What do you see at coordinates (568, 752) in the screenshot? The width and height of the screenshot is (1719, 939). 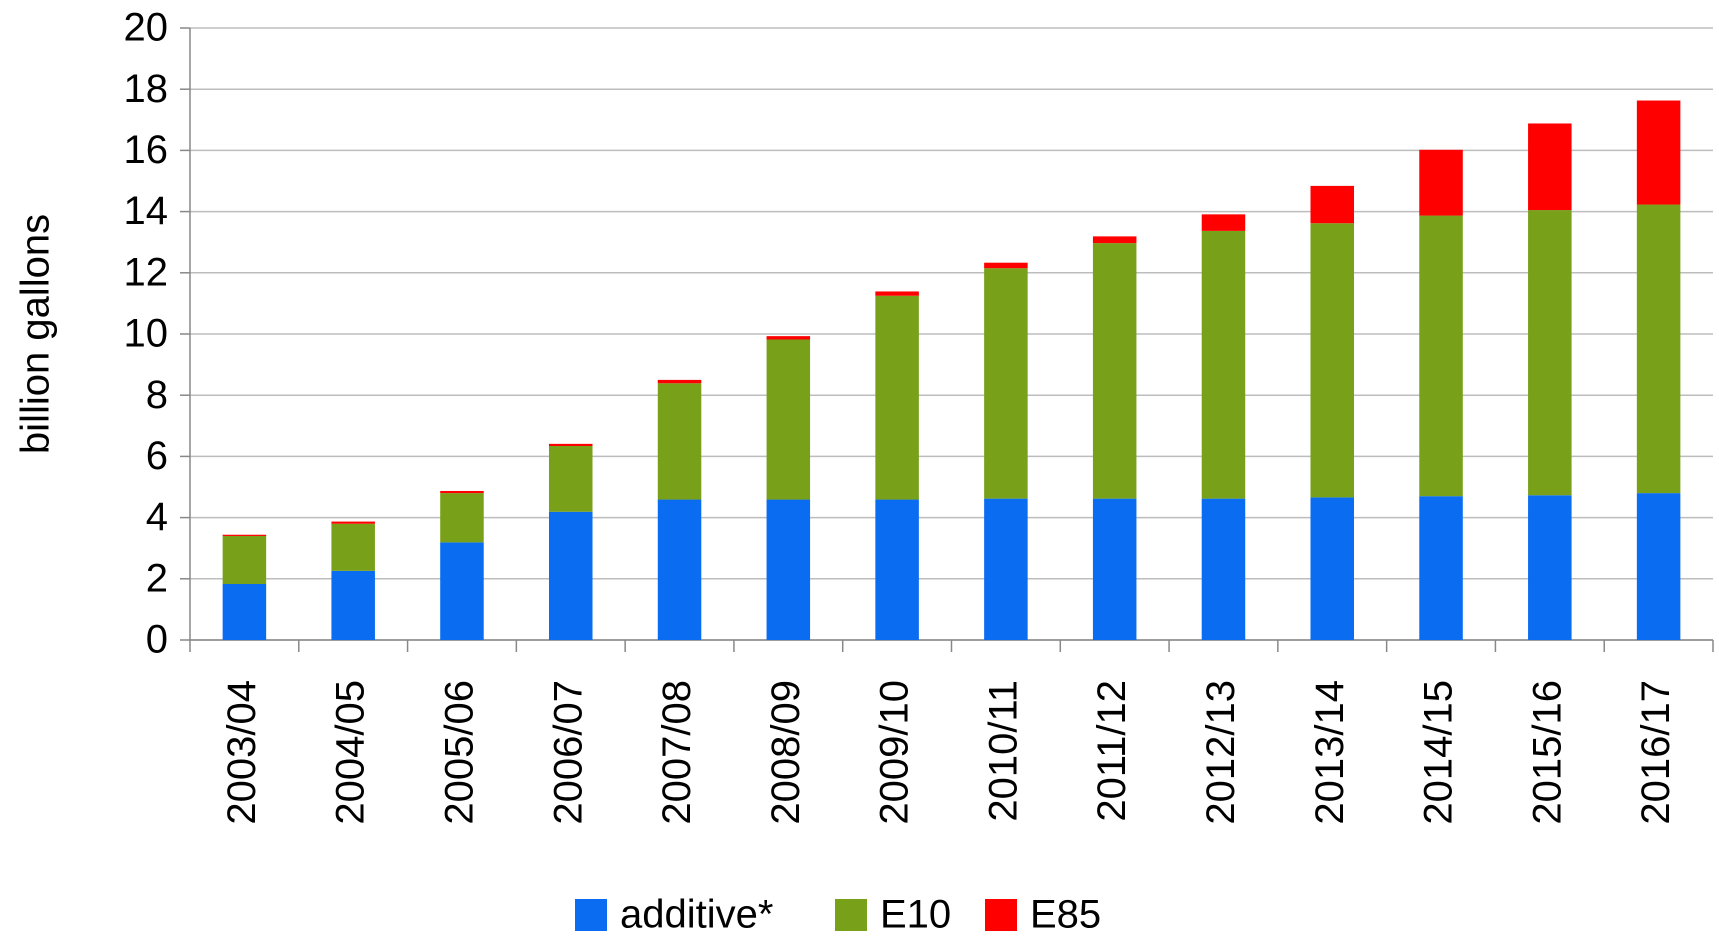 I see `x-tick-label: 2006/07` at bounding box center [568, 752].